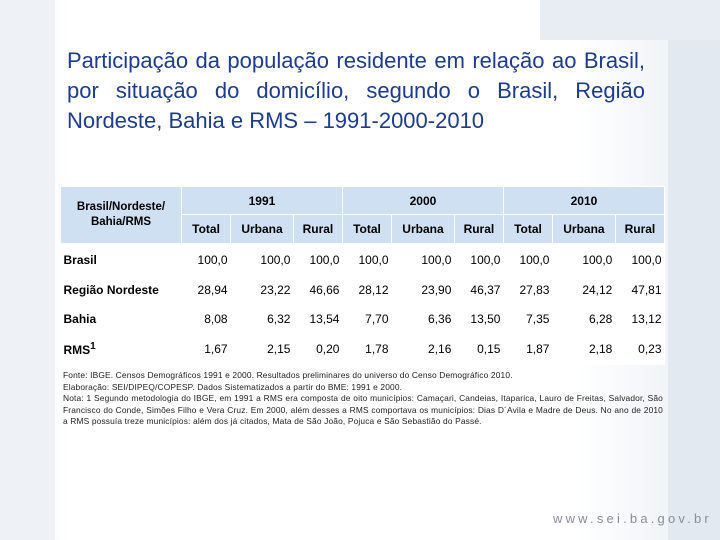 The image size is (720, 540). Describe the element at coordinates (479, 349) in the screenshot. I see `table-cell: 0,15` at that location.